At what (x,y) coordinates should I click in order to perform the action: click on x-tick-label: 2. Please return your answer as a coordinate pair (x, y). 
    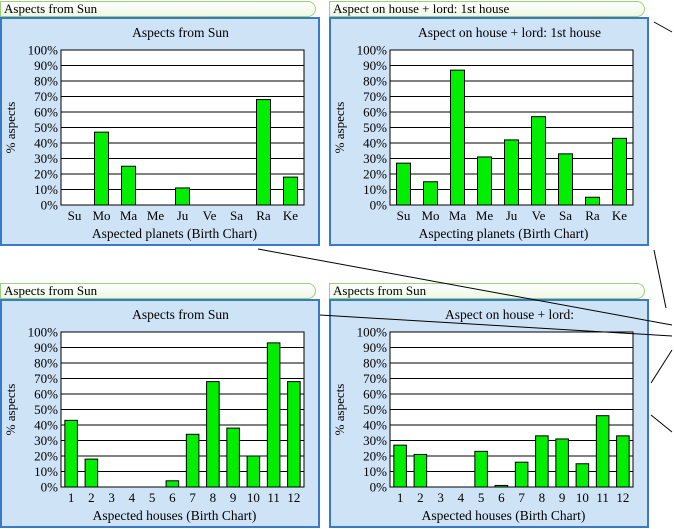
    Looking at the image, I should click on (420, 497).